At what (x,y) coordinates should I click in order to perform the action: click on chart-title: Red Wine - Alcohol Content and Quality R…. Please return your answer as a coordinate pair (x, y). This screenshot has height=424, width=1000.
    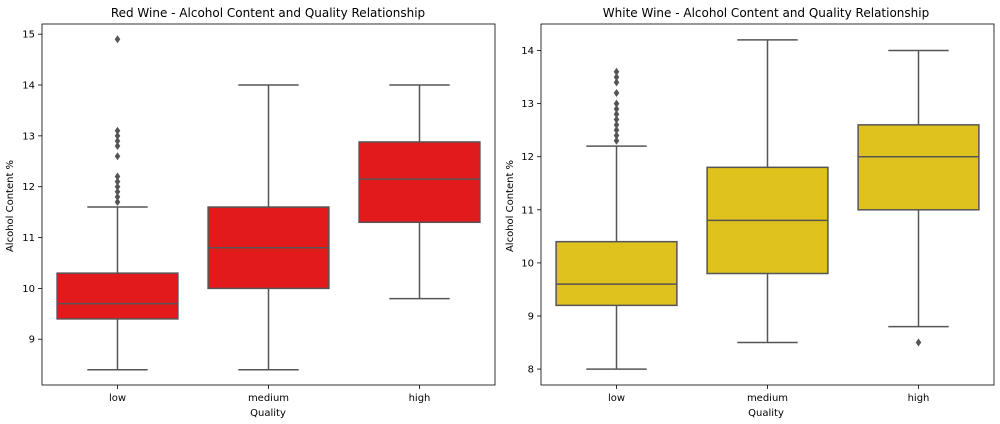
    Looking at the image, I should click on (268, 13).